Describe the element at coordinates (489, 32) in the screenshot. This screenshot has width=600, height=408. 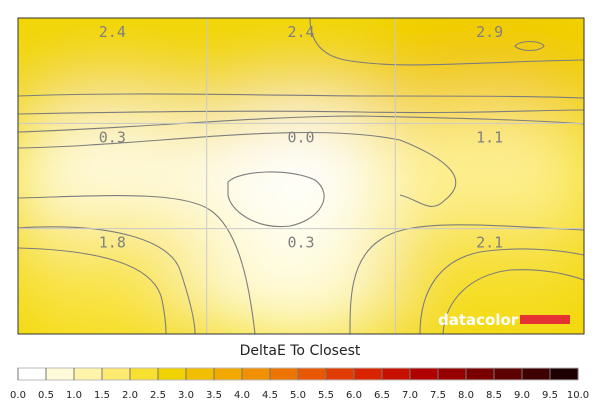
I see `cell-value-label: 2.9` at that location.